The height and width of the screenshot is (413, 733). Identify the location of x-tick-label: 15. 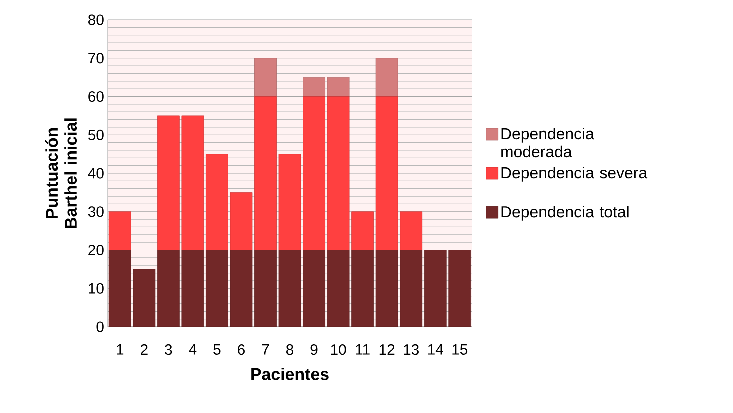
(460, 349).